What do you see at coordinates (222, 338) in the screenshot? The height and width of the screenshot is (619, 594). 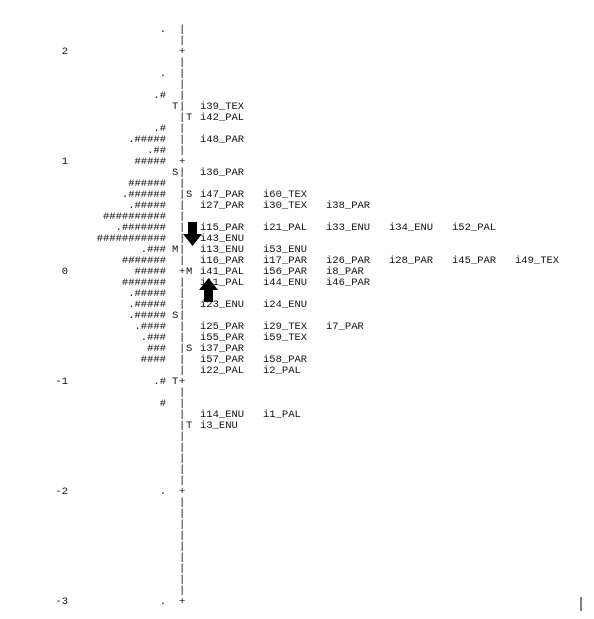 I see `item-label: i55_PAR` at bounding box center [222, 338].